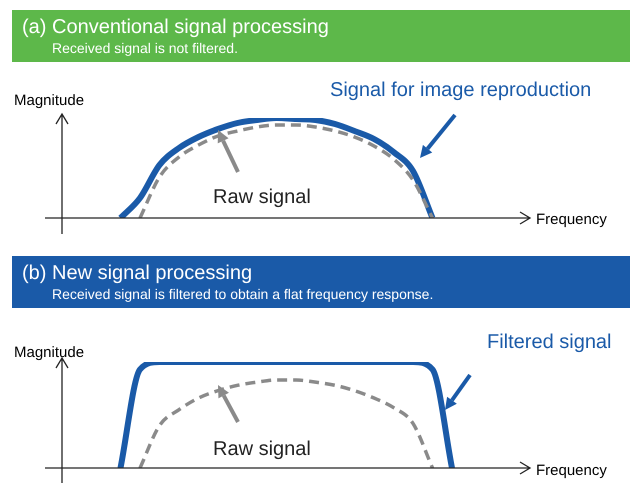 This screenshot has height=483, width=642. What do you see at coordinates (145, 48) in the screenshot?
I see `chart-subtitle: Received signal is not filtered.` at bounding box center [145, 48].